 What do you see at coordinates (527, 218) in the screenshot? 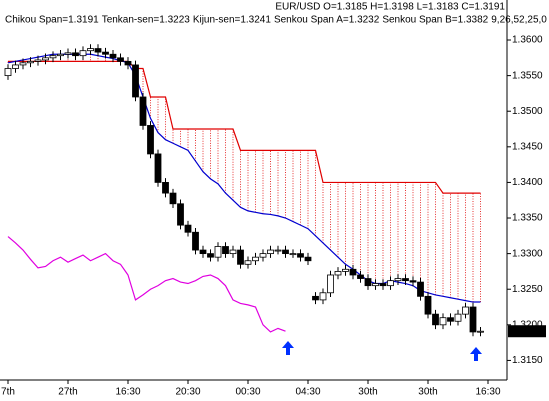
I see `y-tick-label: 1.3350` at bounding box center [527, 218].